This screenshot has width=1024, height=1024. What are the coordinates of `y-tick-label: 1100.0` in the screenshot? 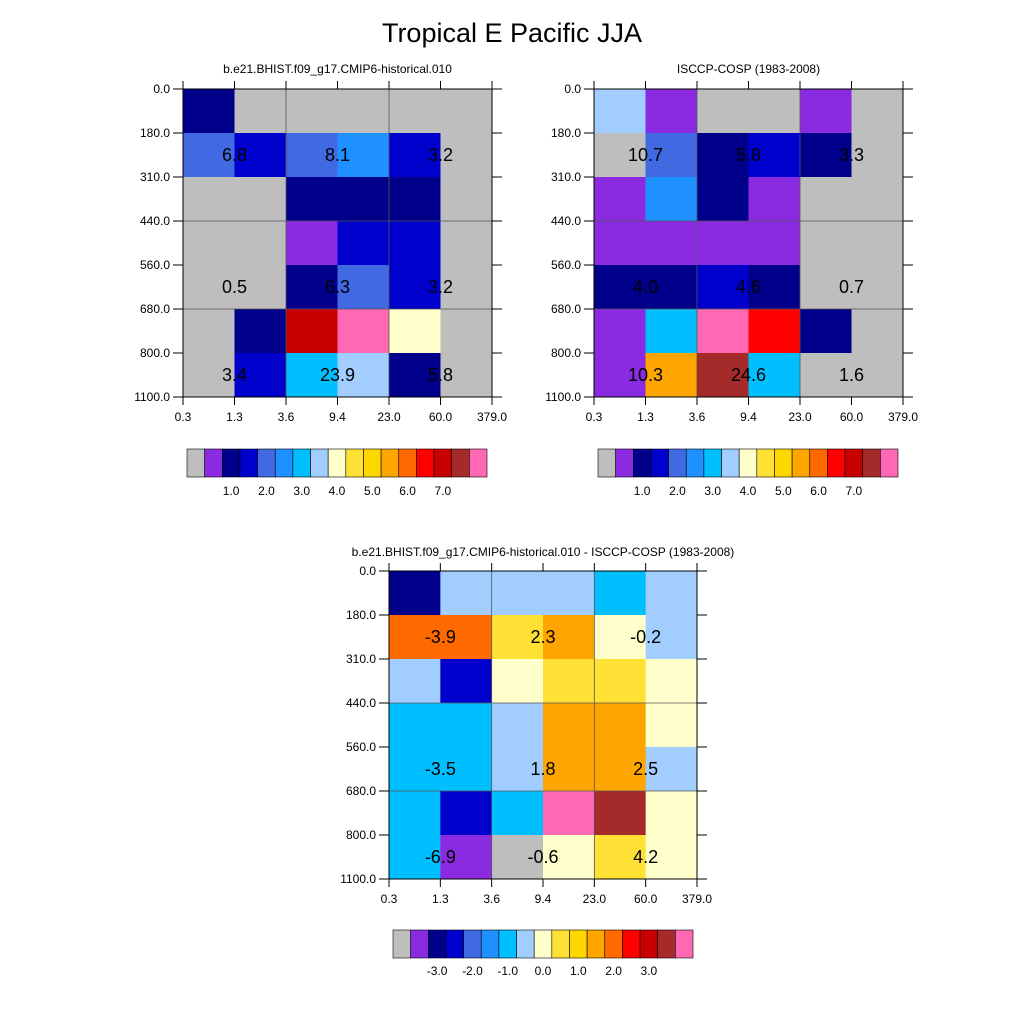 It's located at (152, 397).